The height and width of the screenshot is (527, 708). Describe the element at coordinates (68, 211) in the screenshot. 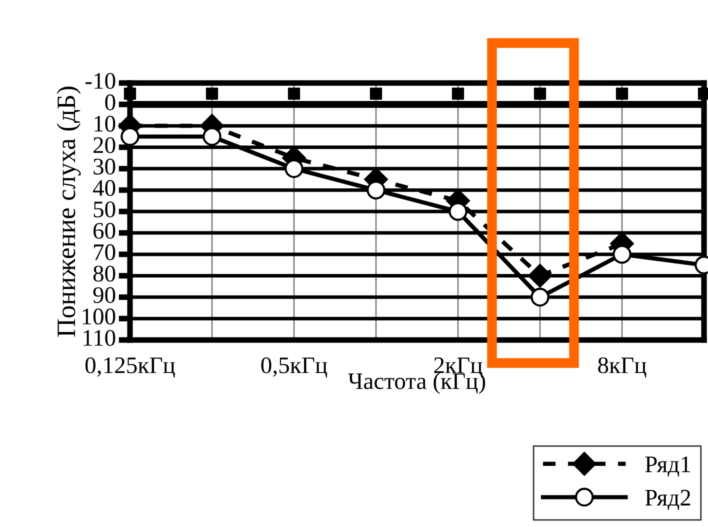

I see `y-axis-title: Понижение слуха (дБ)` at that location.